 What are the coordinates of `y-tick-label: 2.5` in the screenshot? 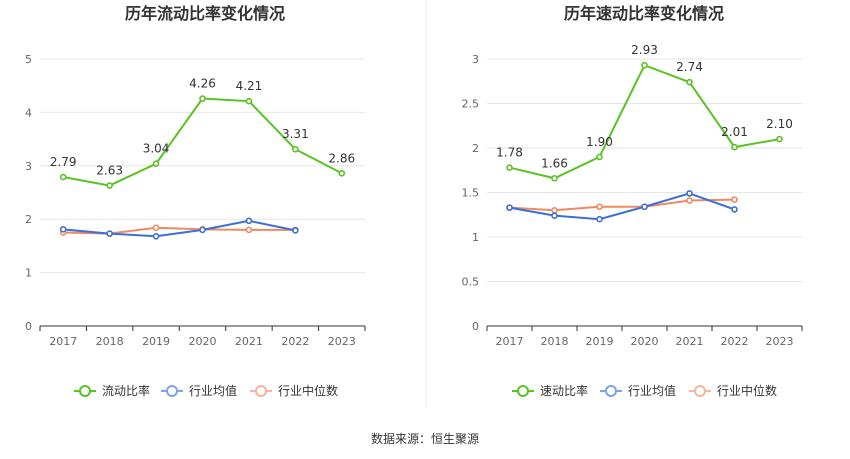 It's located at (471, 104).